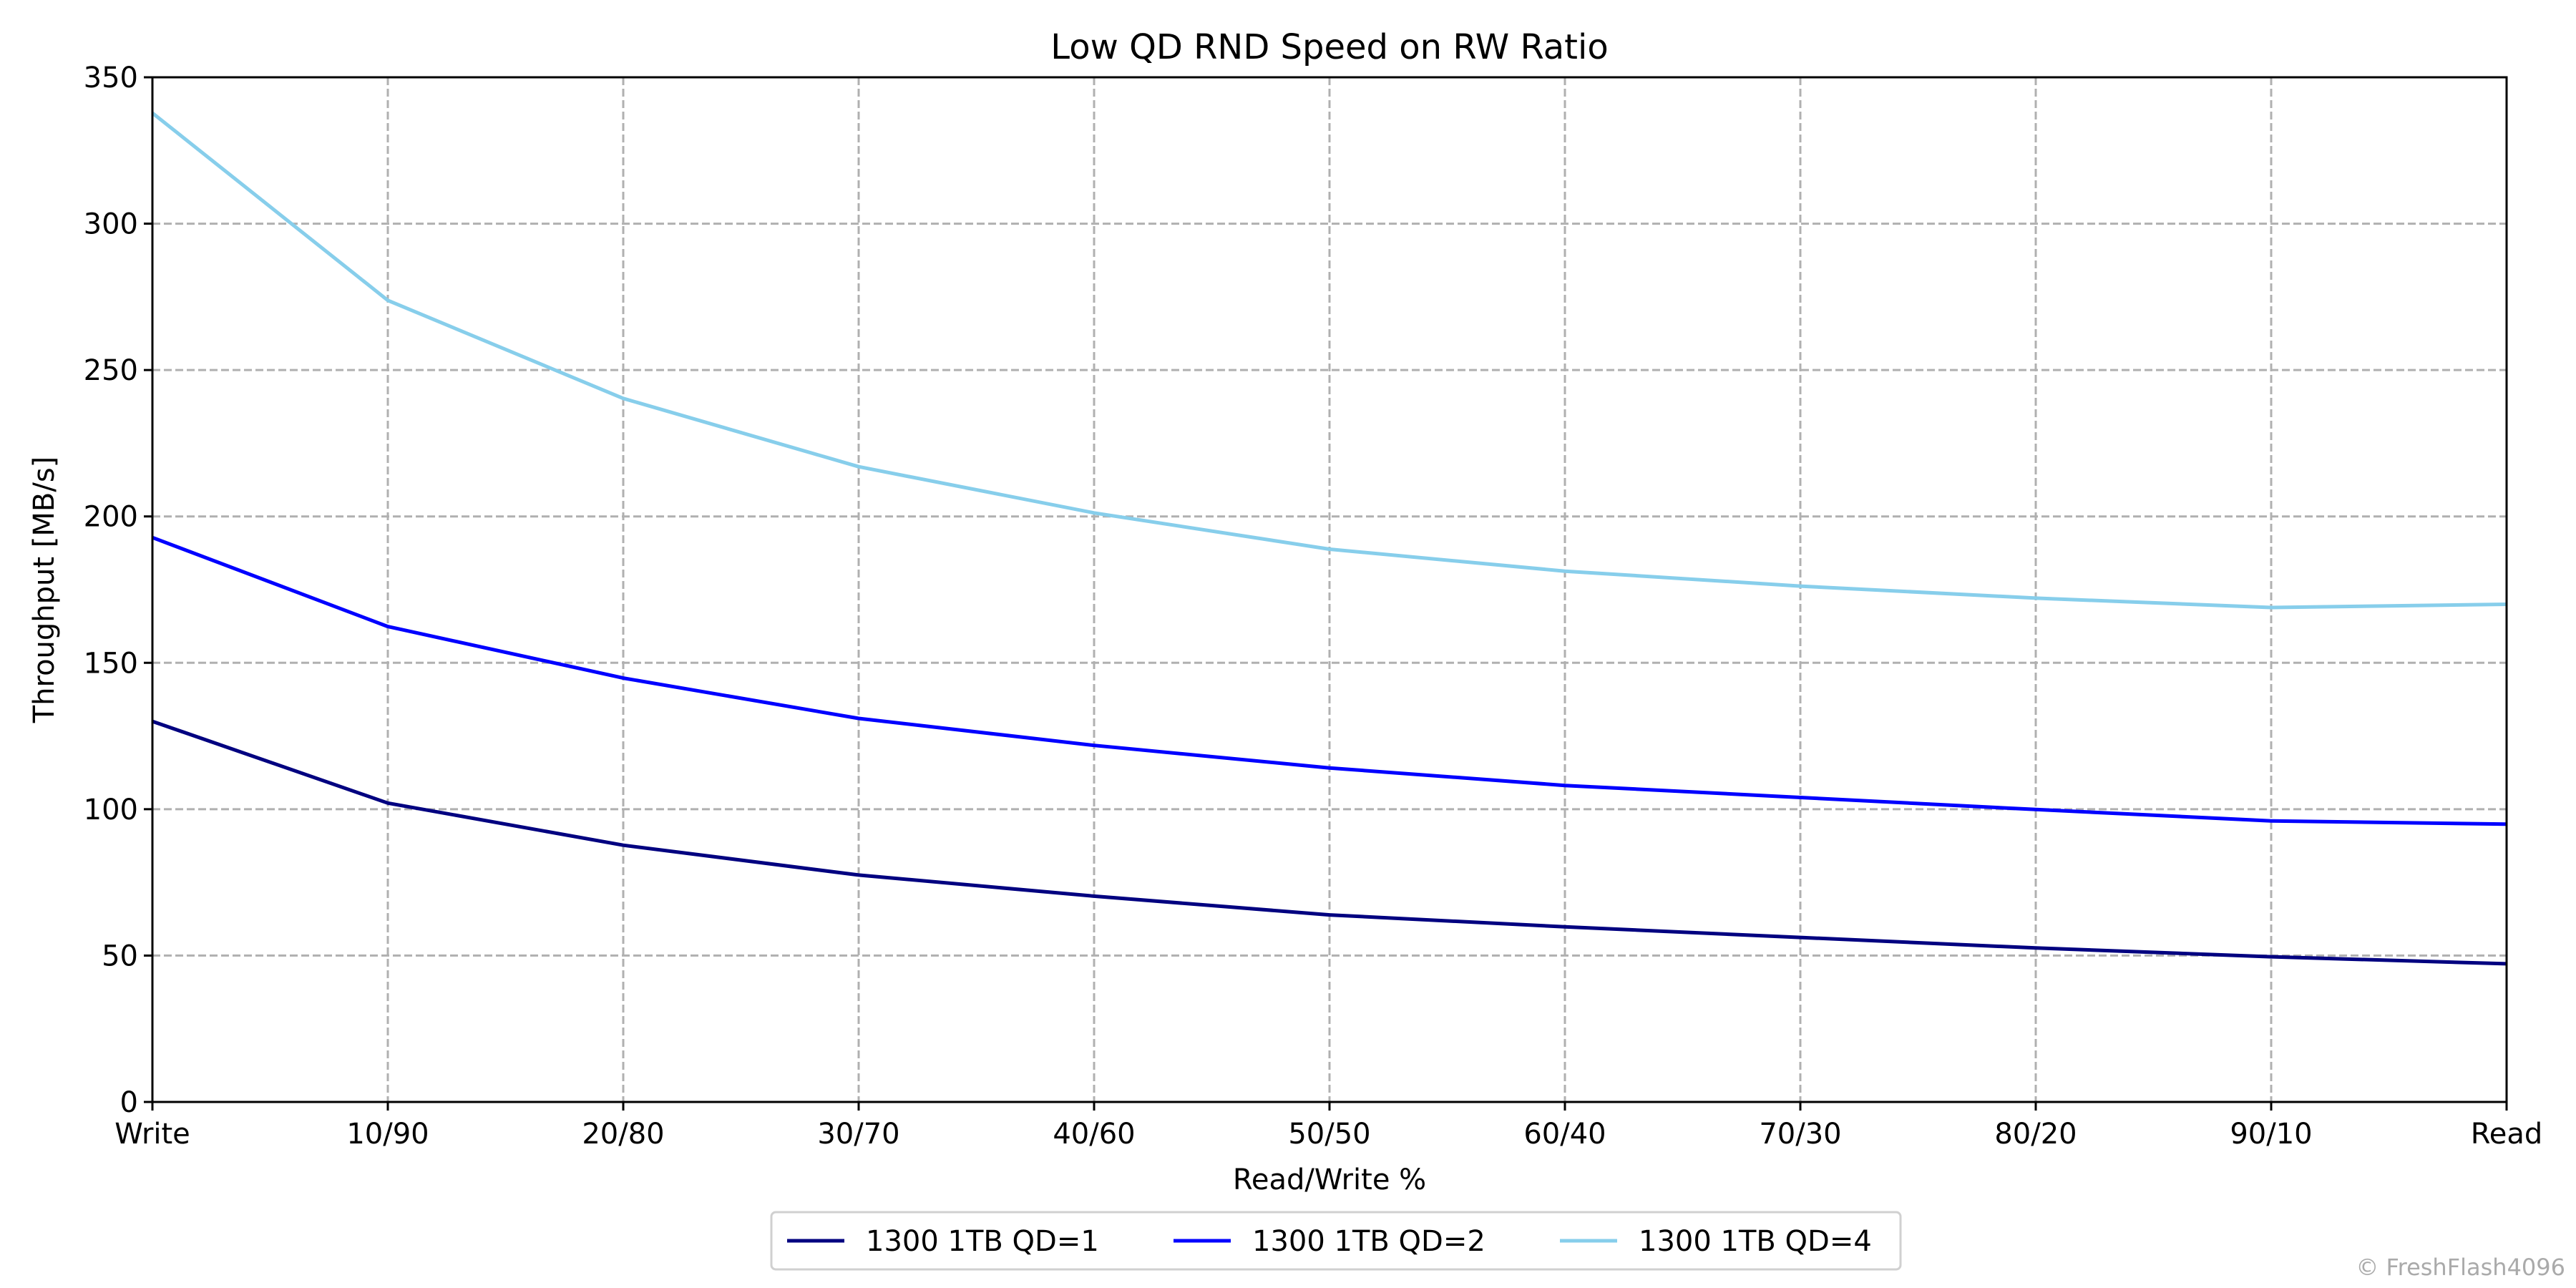 Image resolution: width=2576 pixels, height=1288 pixels. Describe the element at coordinates (858, 1134) in the screenshot. I see `x-tick-label: 30/70` at that location.